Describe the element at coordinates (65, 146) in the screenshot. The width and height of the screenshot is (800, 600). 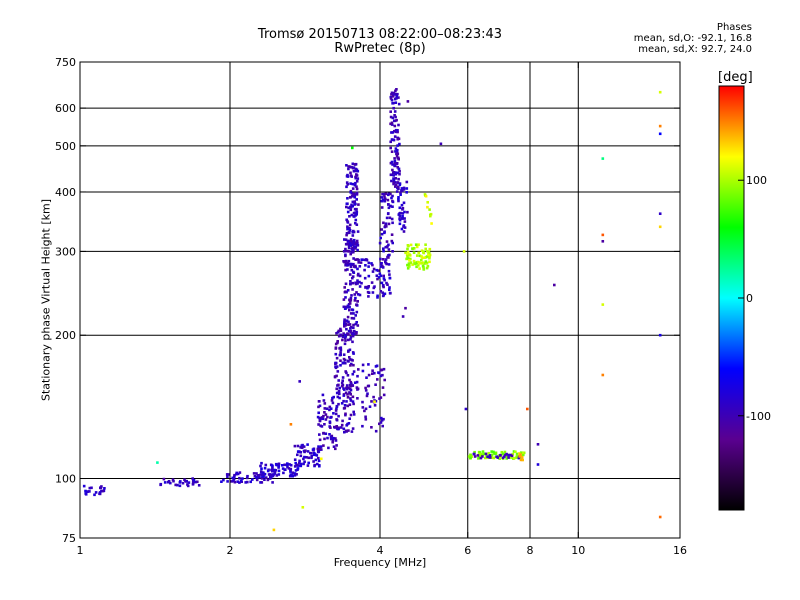
I see `y-tick-label: 500` at that location.